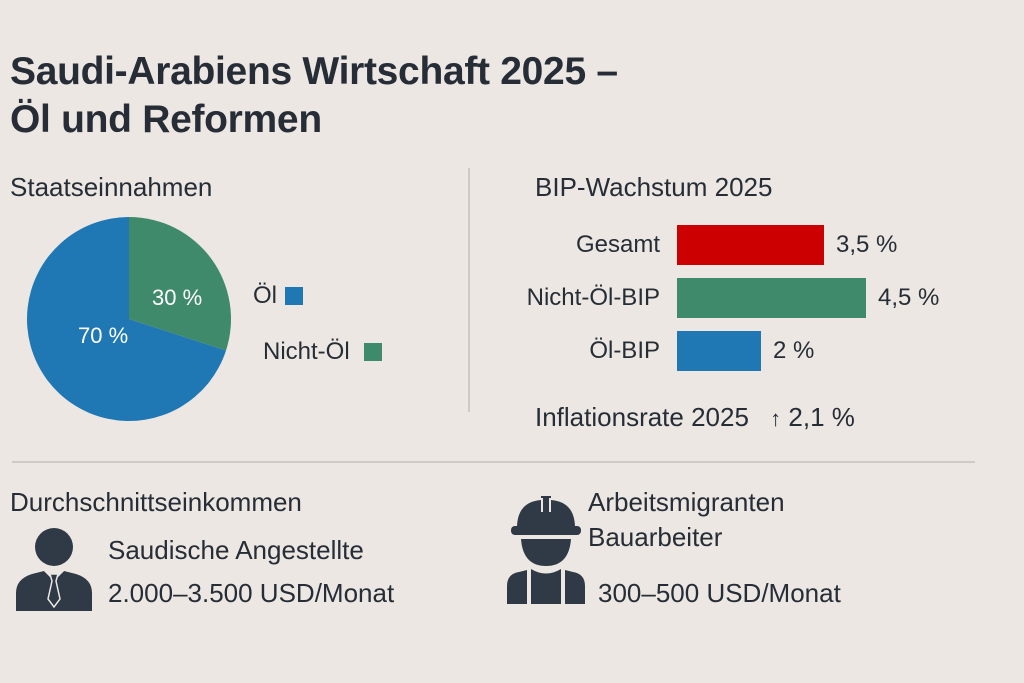  Describe the element at coordinates (251, 593) in the screenshot. I see `saudi-employee-income: 2.000–3.500 USD/Monat` at that location.